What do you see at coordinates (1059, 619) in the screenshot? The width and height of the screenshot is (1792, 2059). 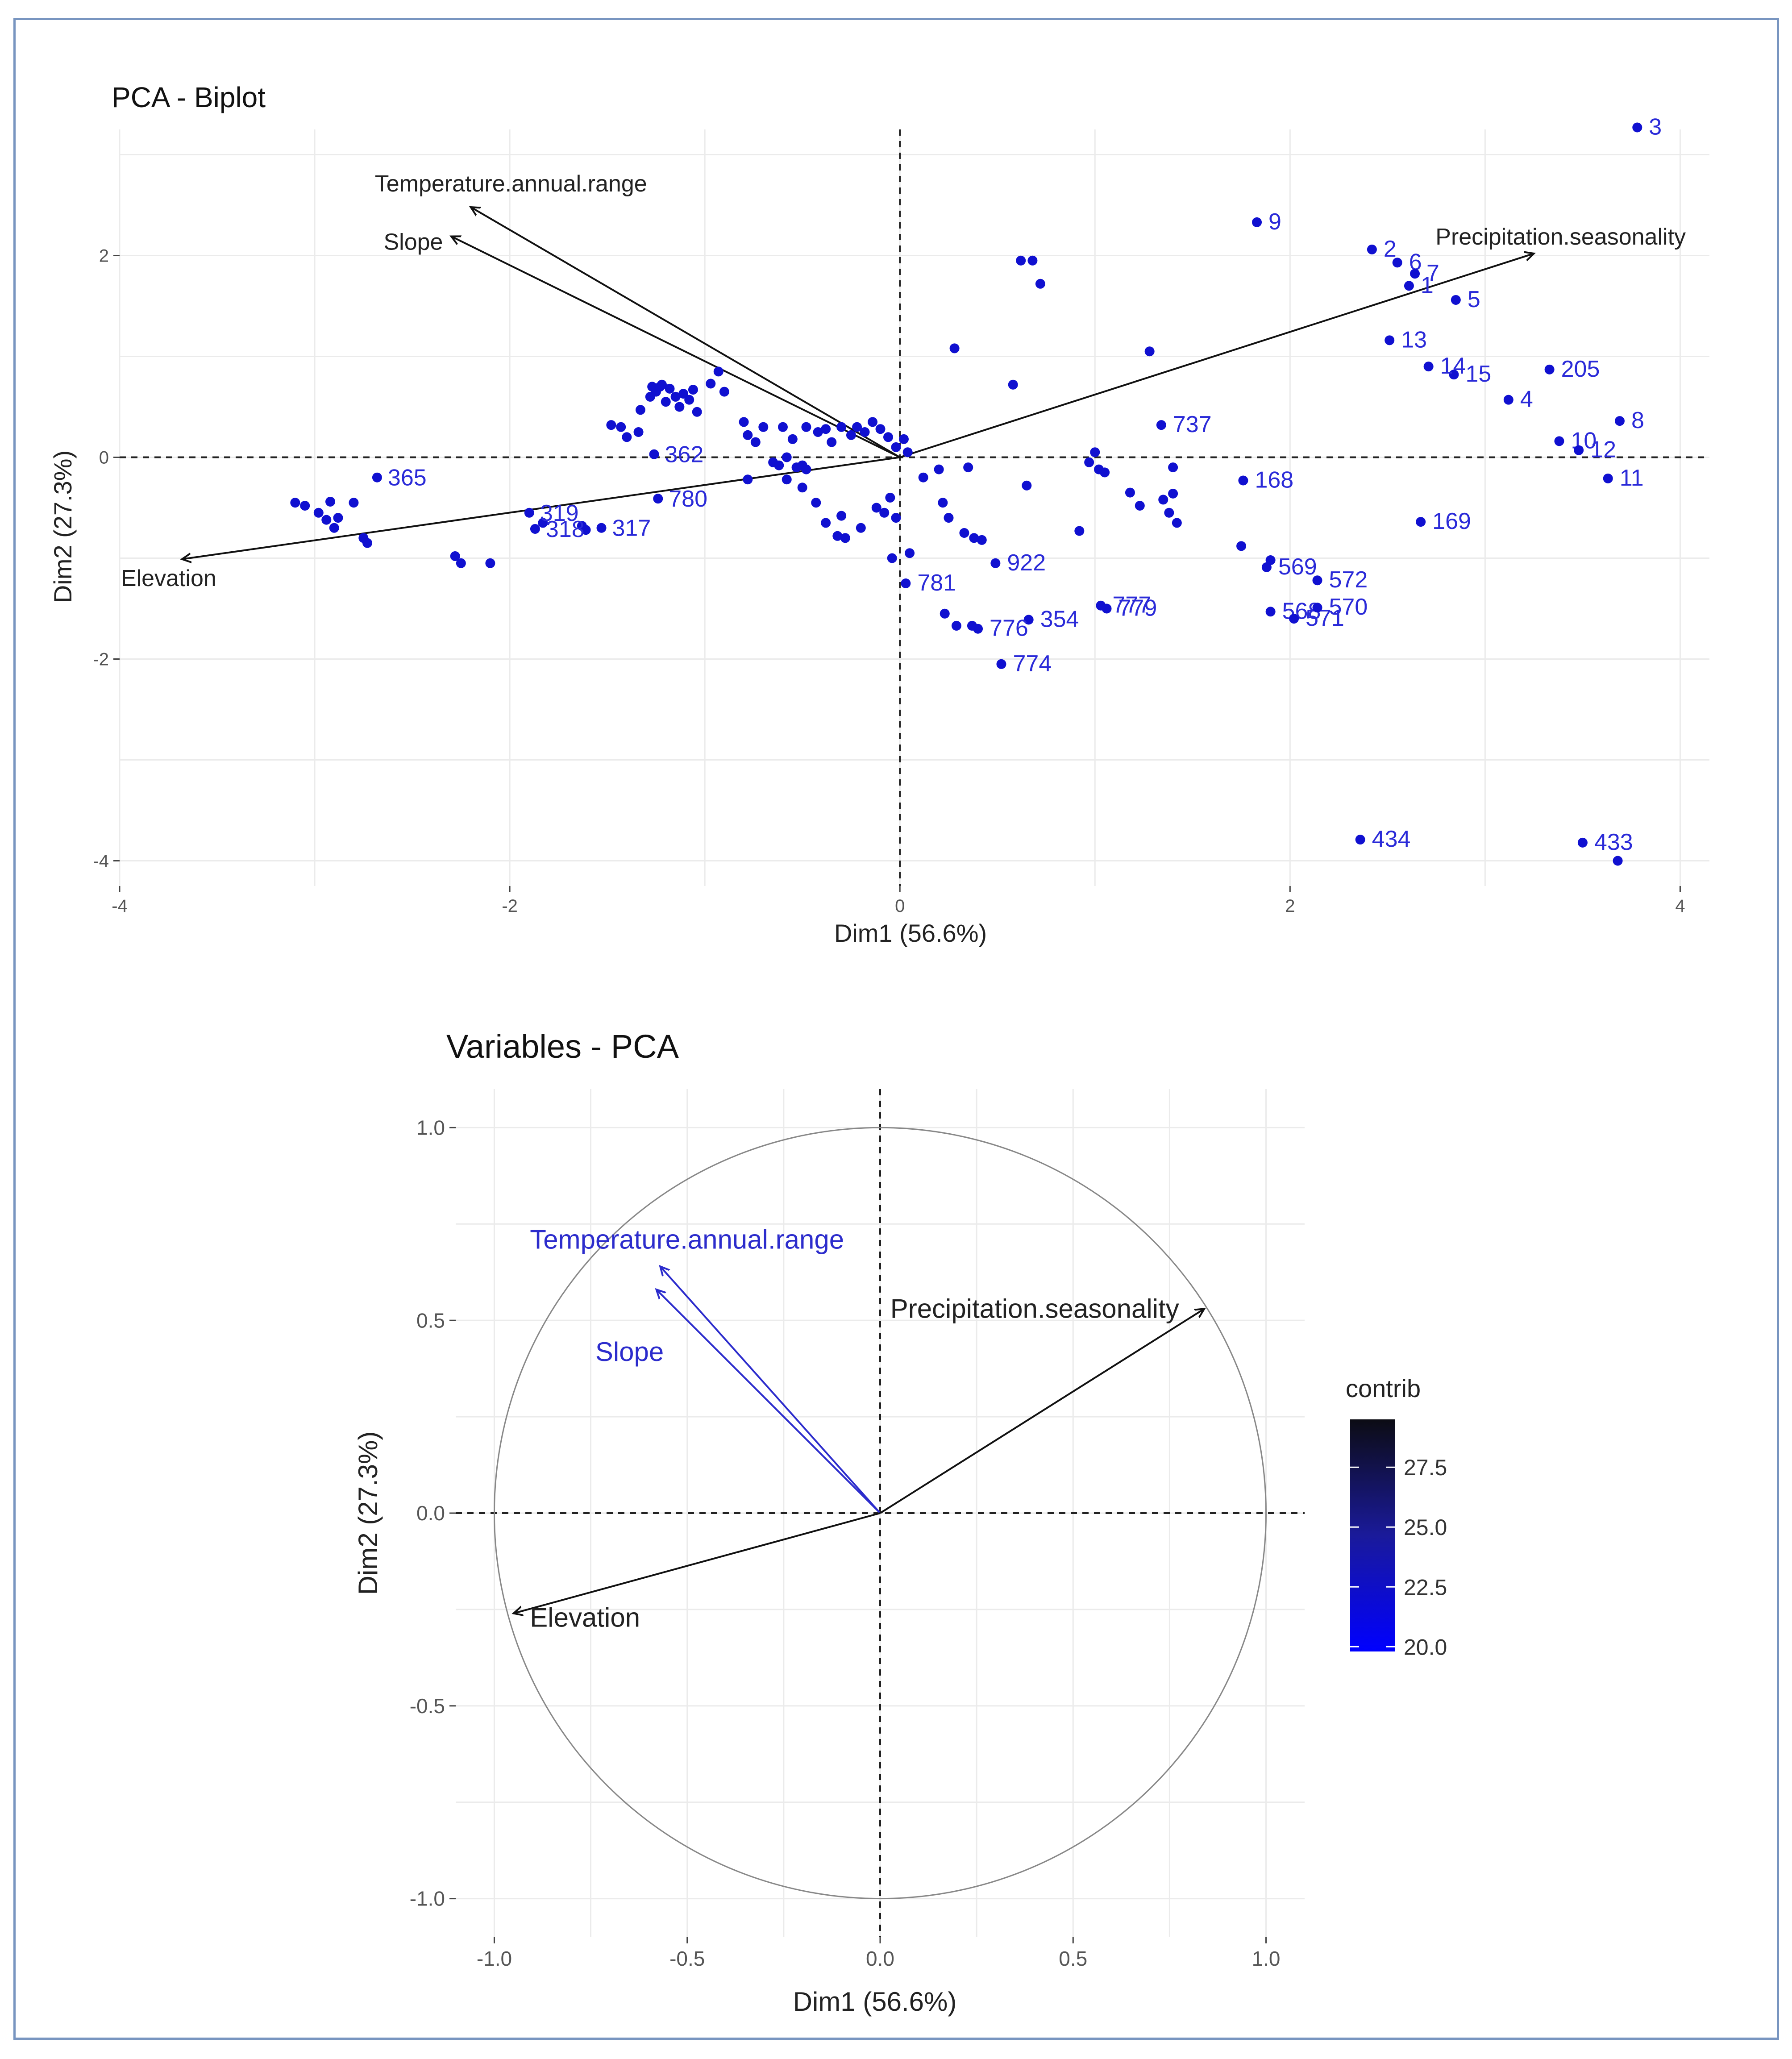 I see `point-label: 354` at bounding box center [1059, 619].